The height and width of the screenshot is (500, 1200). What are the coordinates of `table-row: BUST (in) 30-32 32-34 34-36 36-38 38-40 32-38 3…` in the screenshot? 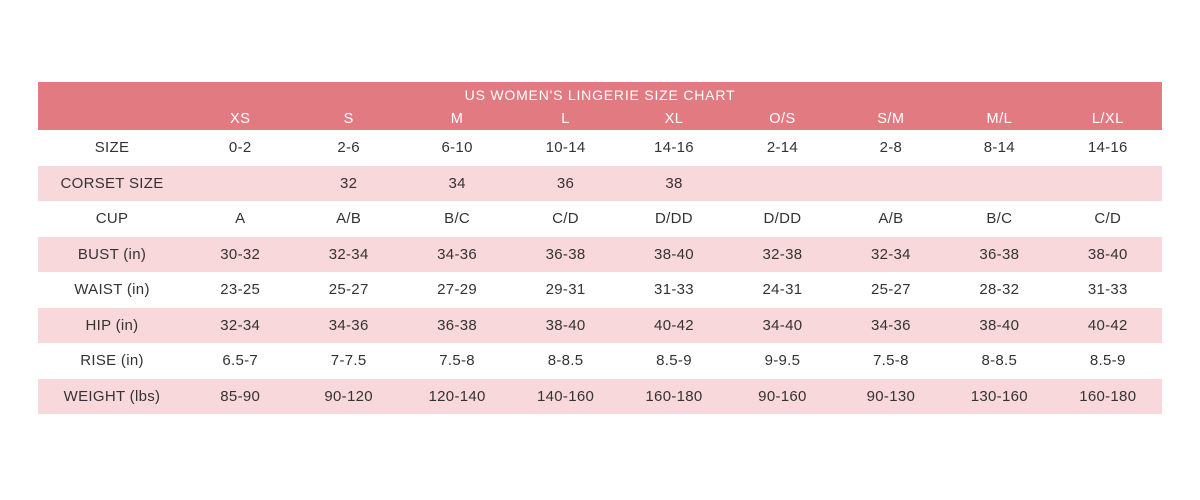 It's located at (600, 254).